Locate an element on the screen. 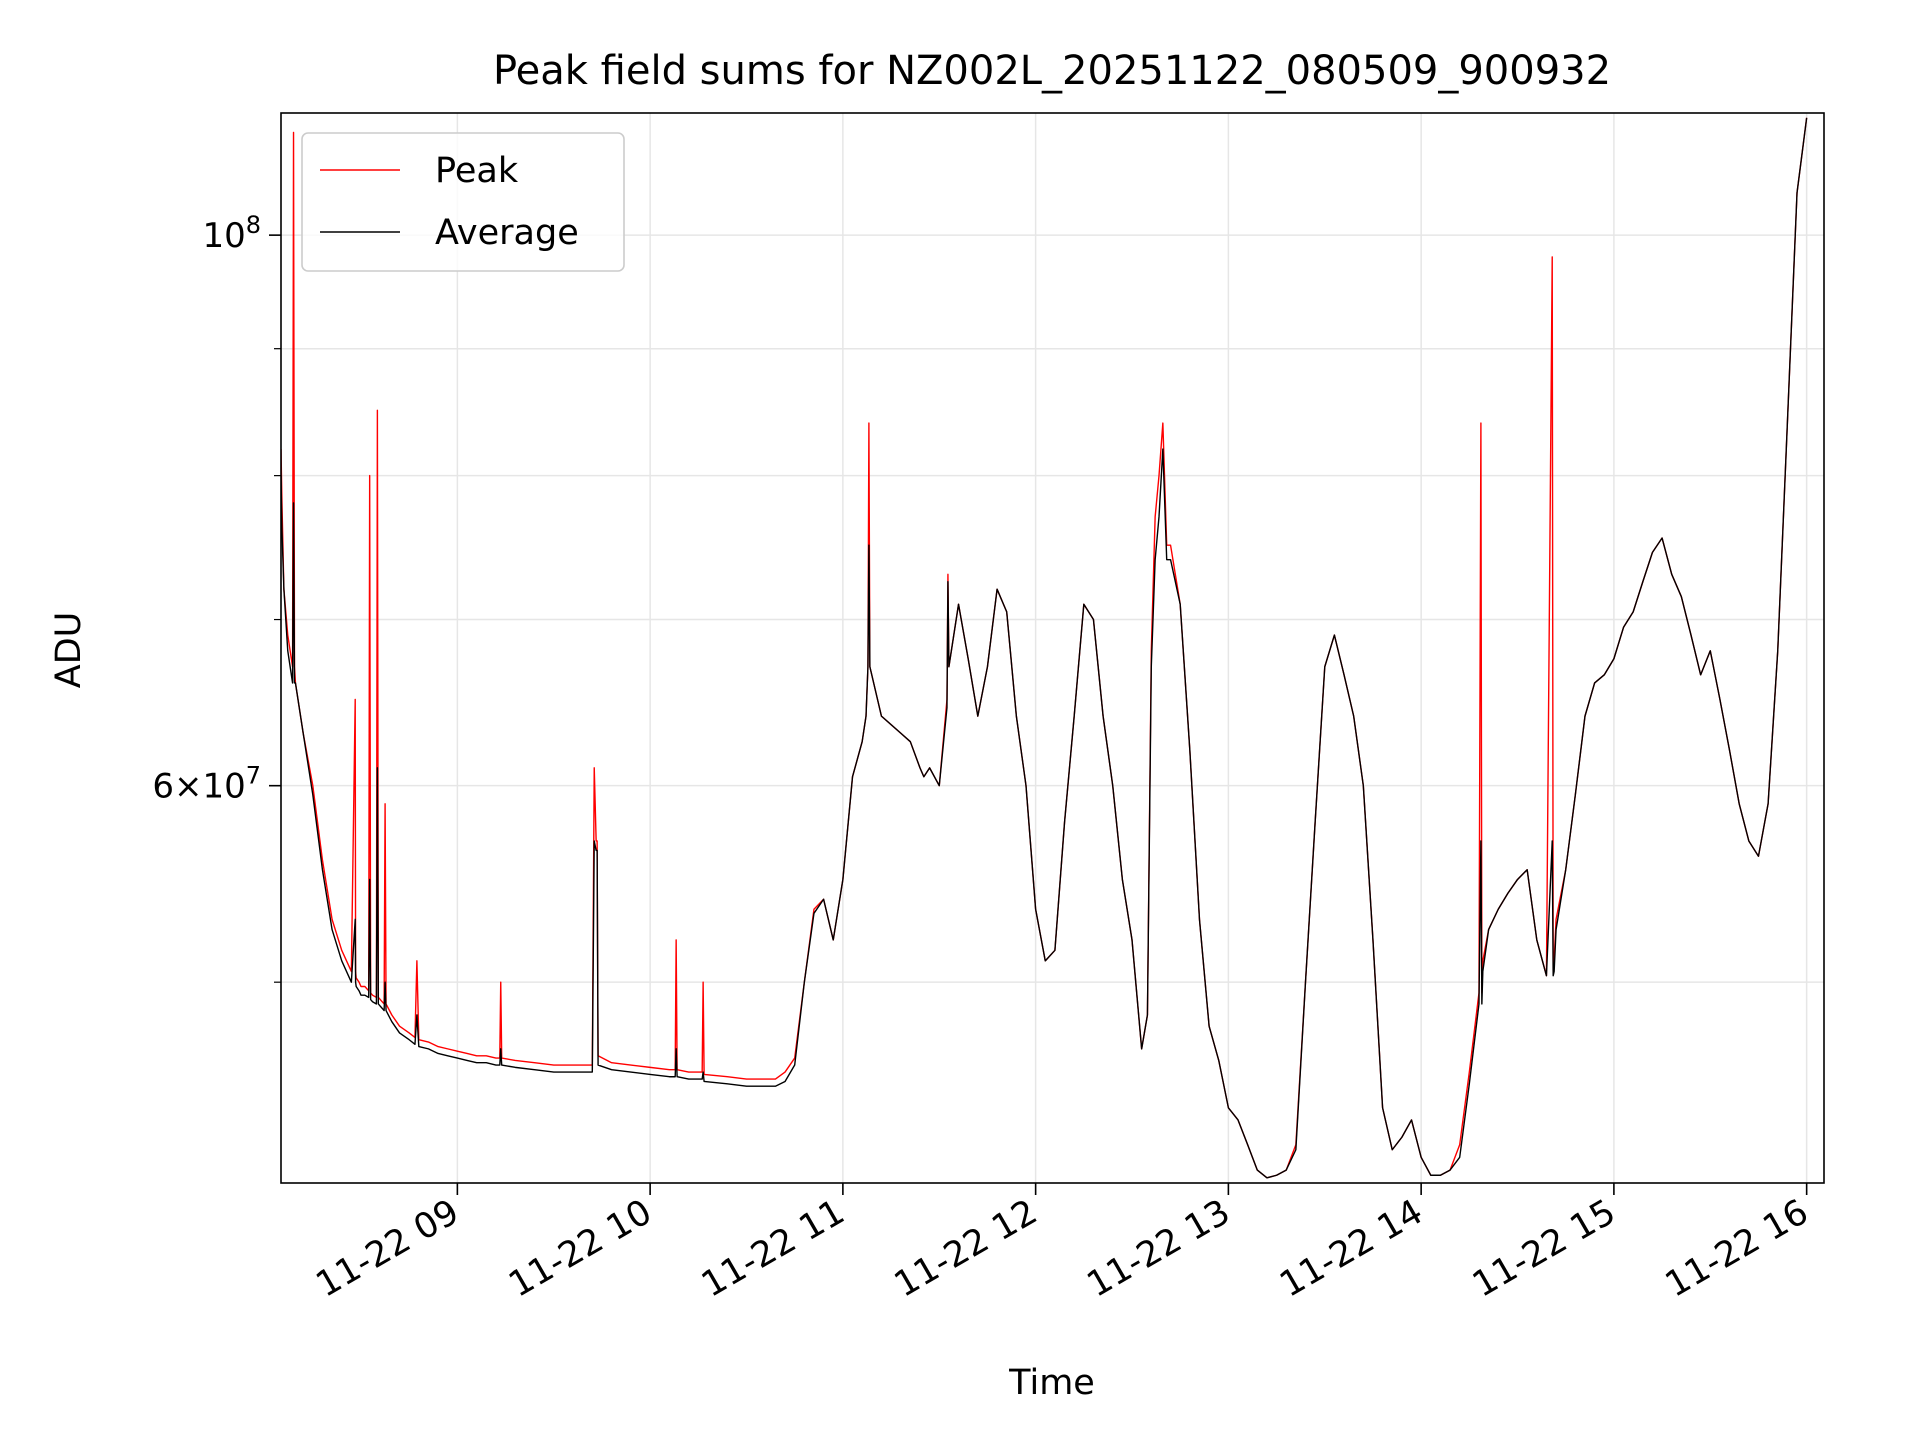 The height and width of the screenshot is (1440, 1920). y-tick-label: 108 is located at coordinates (231, 233).